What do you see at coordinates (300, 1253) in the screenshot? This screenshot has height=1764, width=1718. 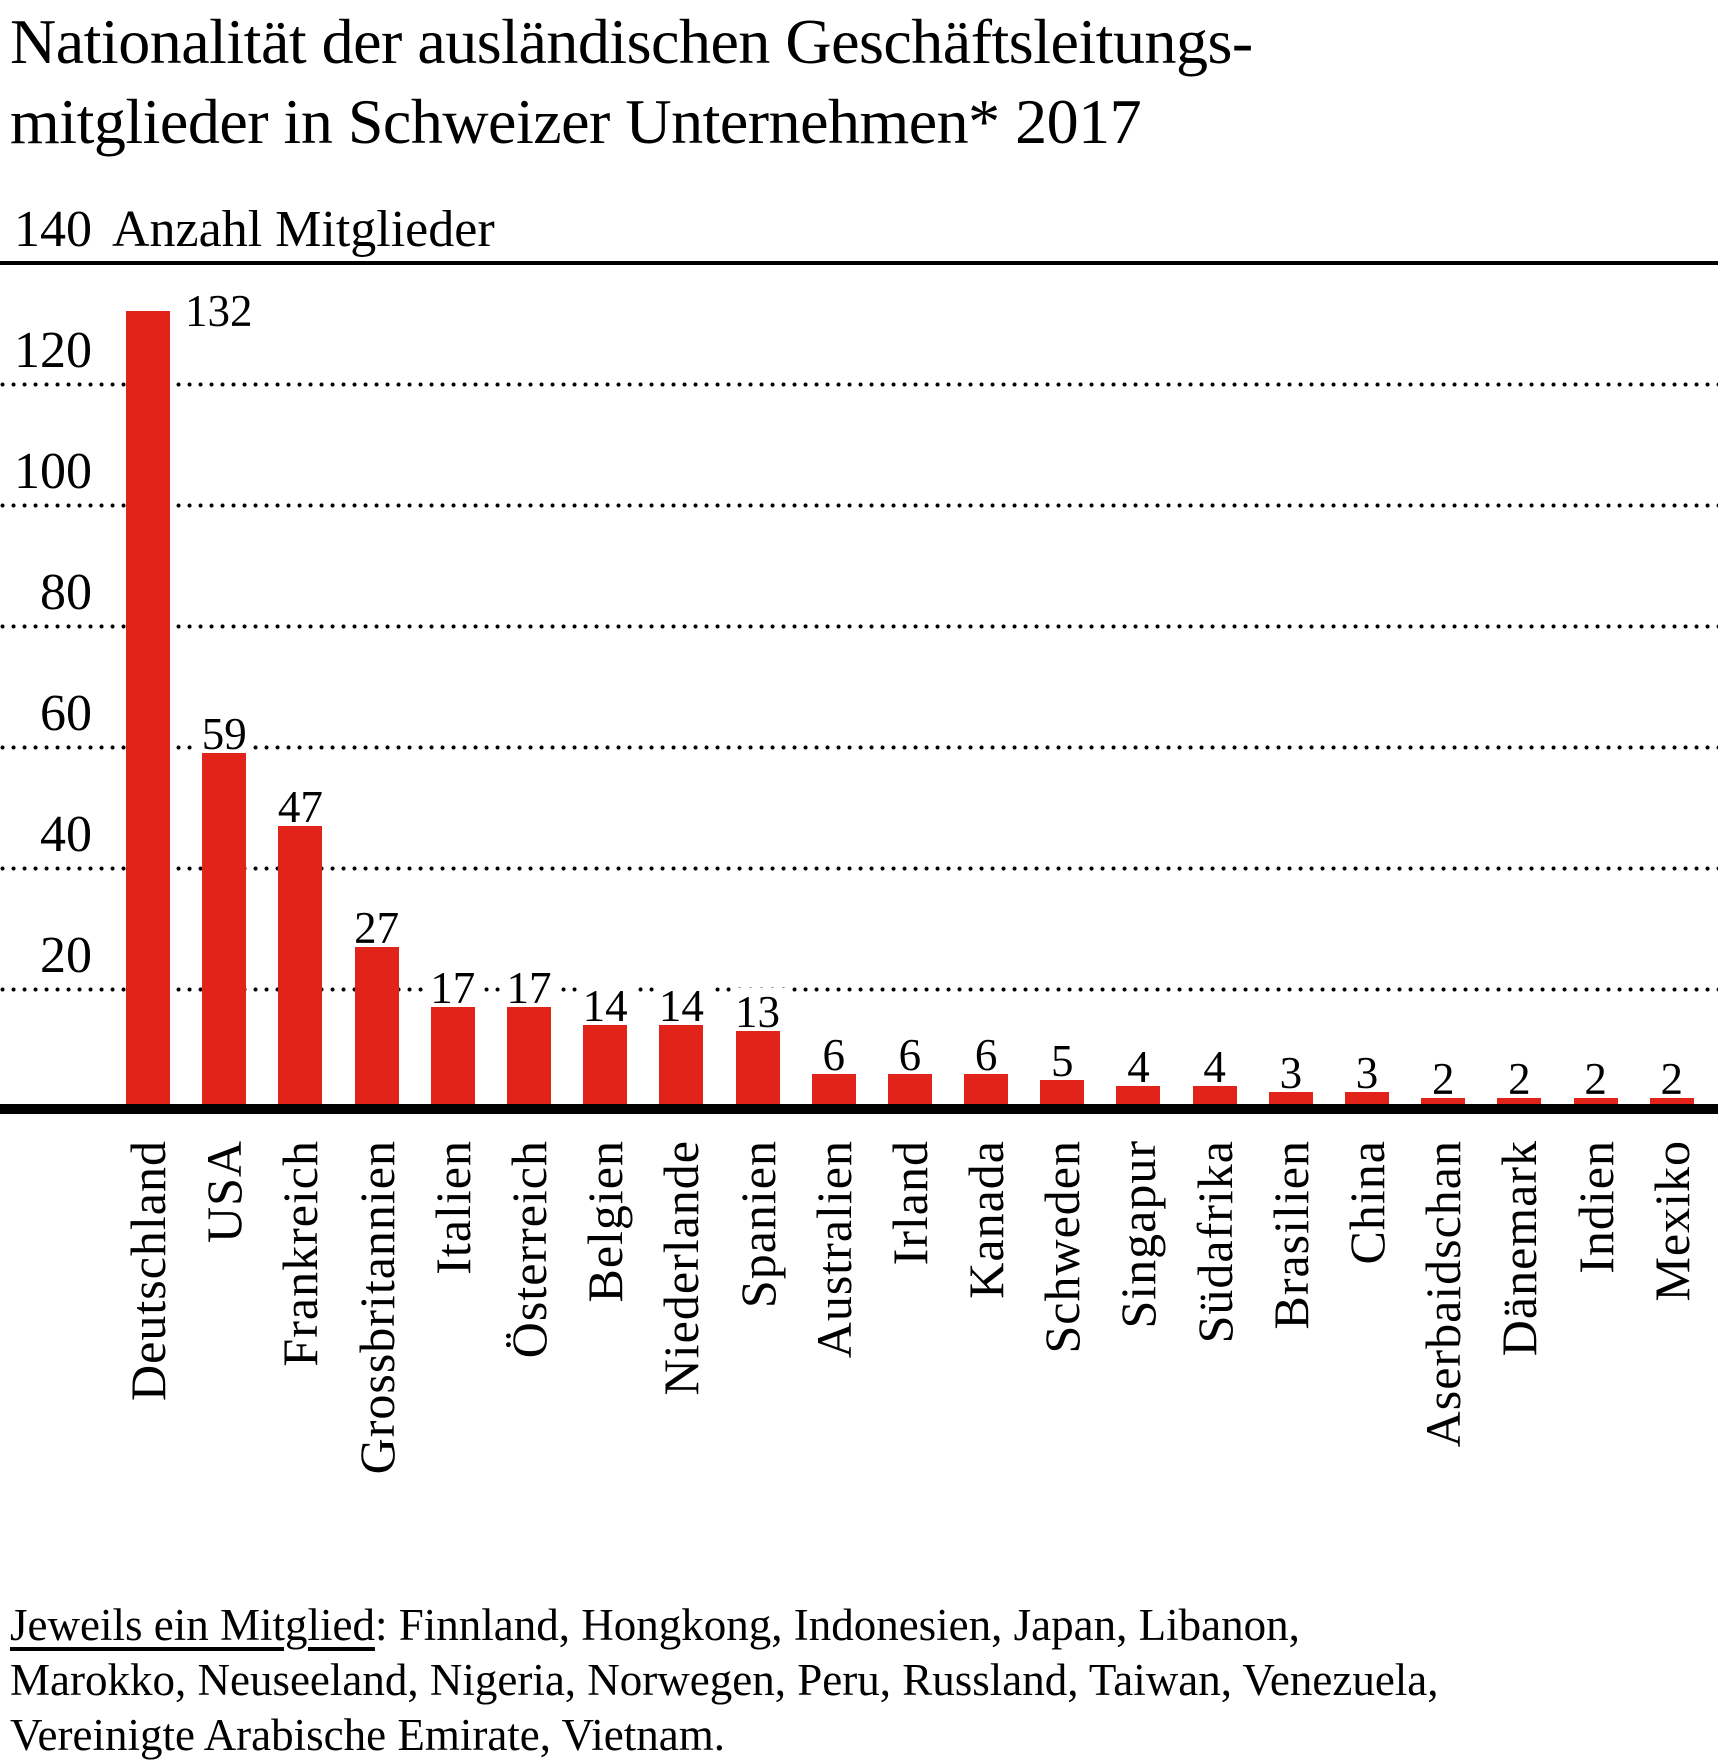 I see `x-axis-label: Frankreich` at bounding box center [300, 1253].